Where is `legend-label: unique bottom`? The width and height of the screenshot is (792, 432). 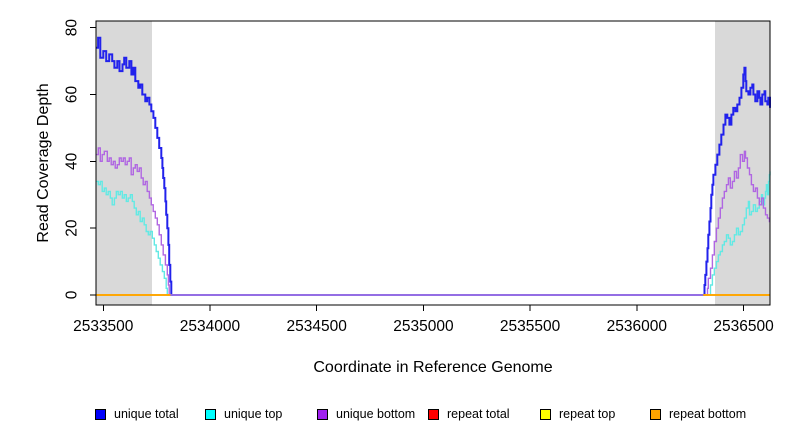
legend-label: unique bottom is located at coordinates (376, 414).